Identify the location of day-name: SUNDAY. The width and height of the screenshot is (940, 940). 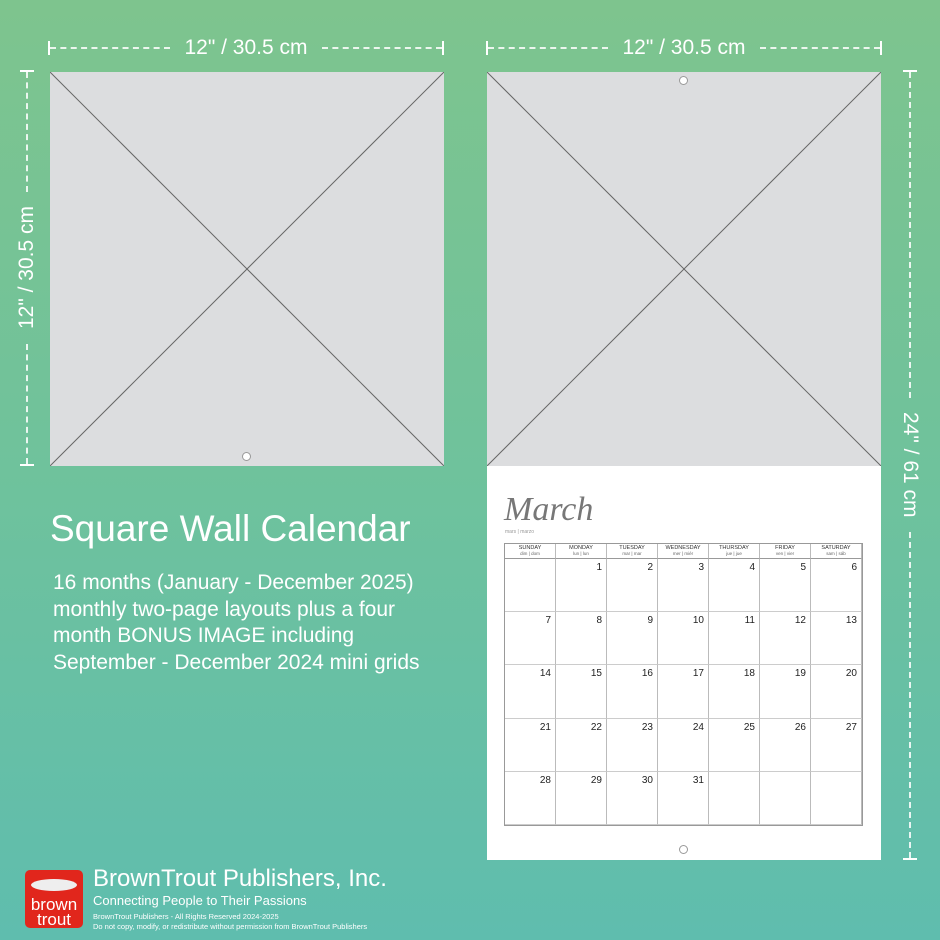
(530, 548).